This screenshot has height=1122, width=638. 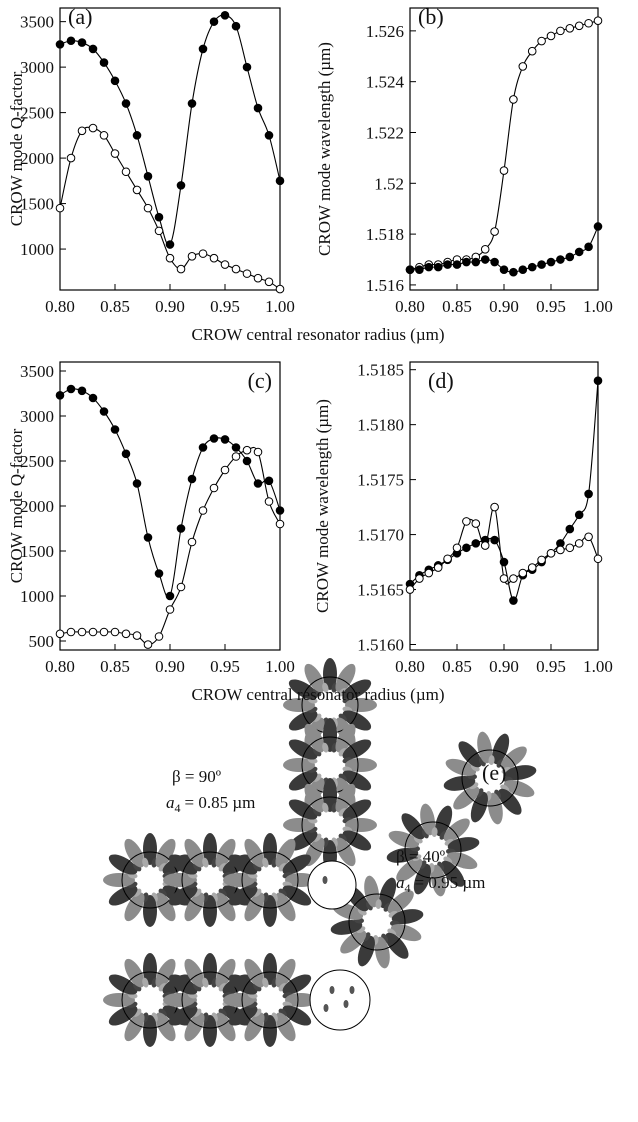 I want to click on panel-label: (d), so click(x=441, y=380).